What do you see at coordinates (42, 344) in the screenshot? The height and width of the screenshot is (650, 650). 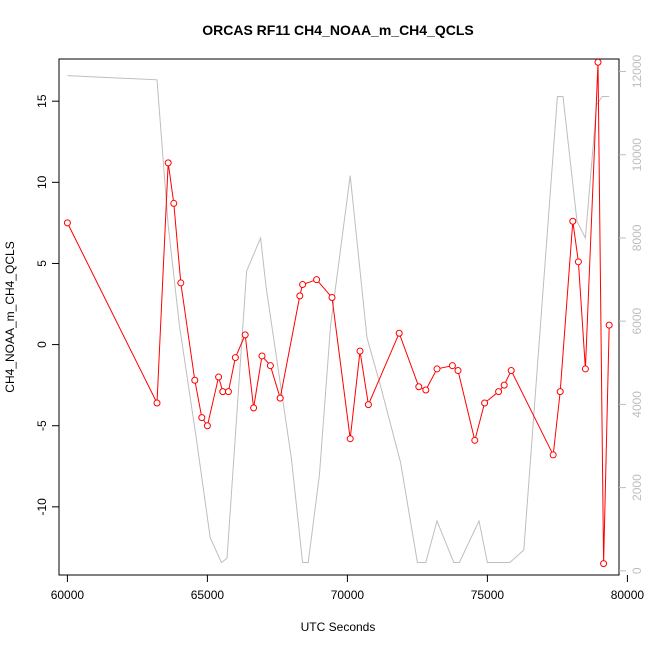 I see `y-tick-label: 0` at bounding box center [42, 344].